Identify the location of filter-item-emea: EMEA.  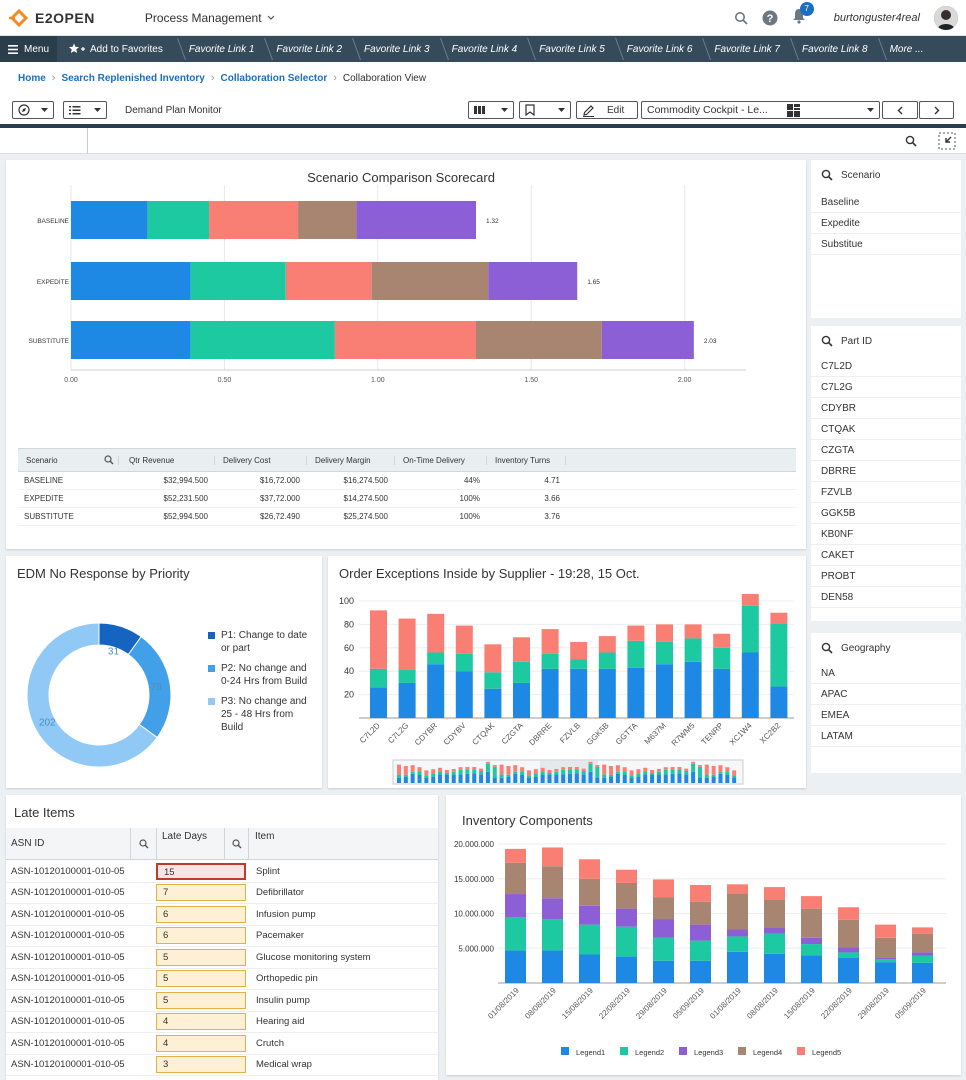
(886, 715).